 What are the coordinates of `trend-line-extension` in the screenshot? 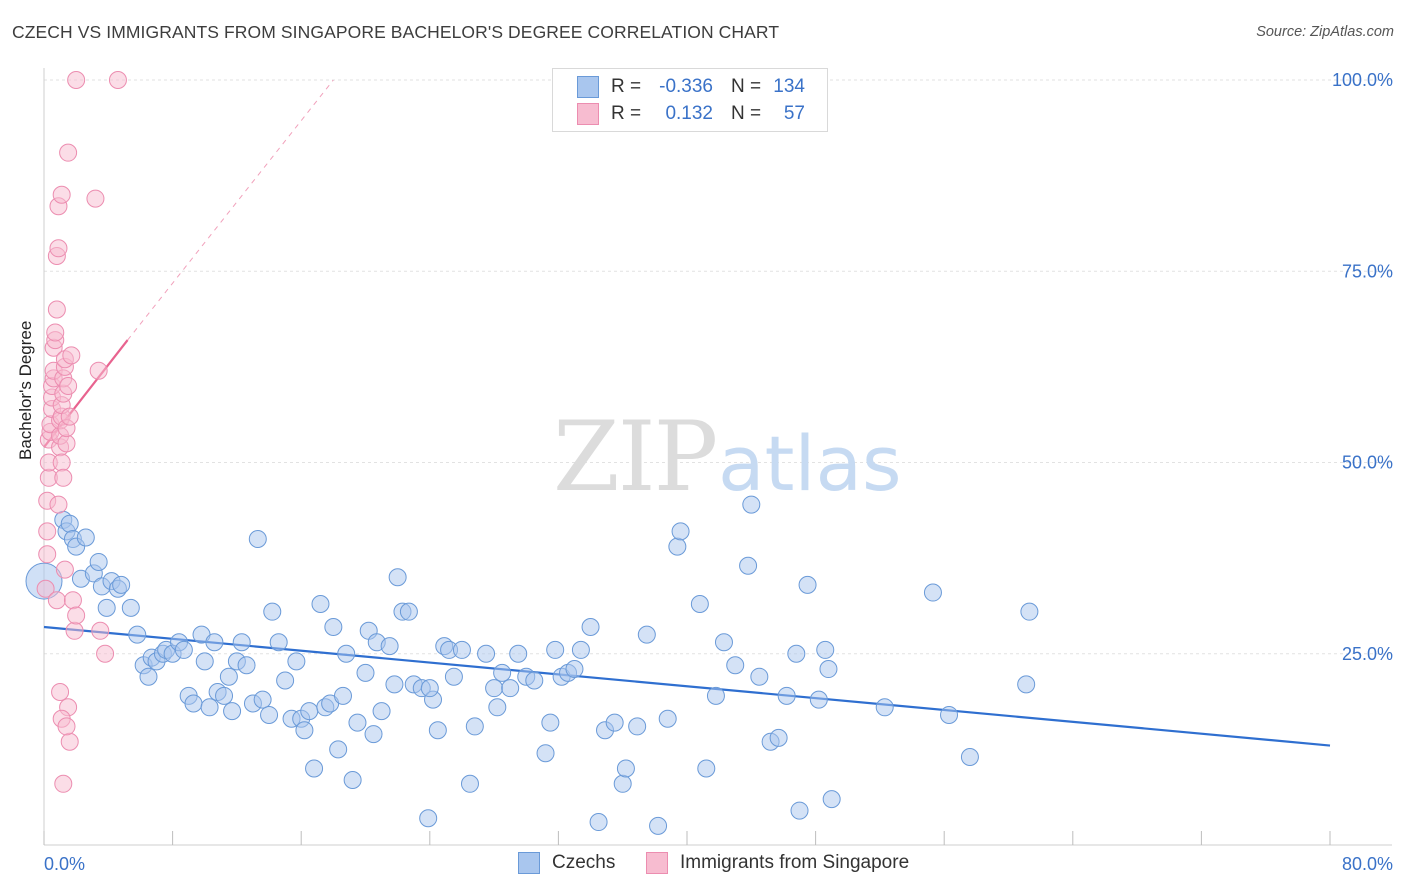 It's located at (230, 210).